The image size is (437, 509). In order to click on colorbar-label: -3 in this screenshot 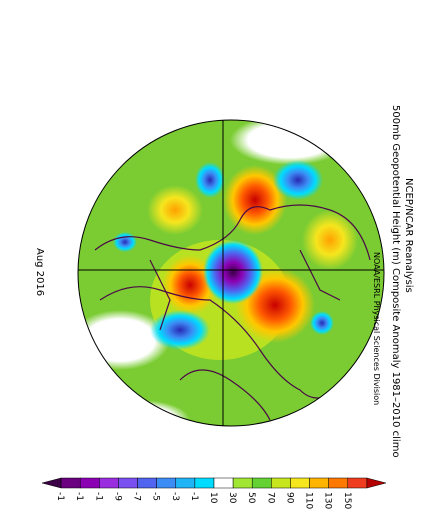, I will do `click(175, 496)`.